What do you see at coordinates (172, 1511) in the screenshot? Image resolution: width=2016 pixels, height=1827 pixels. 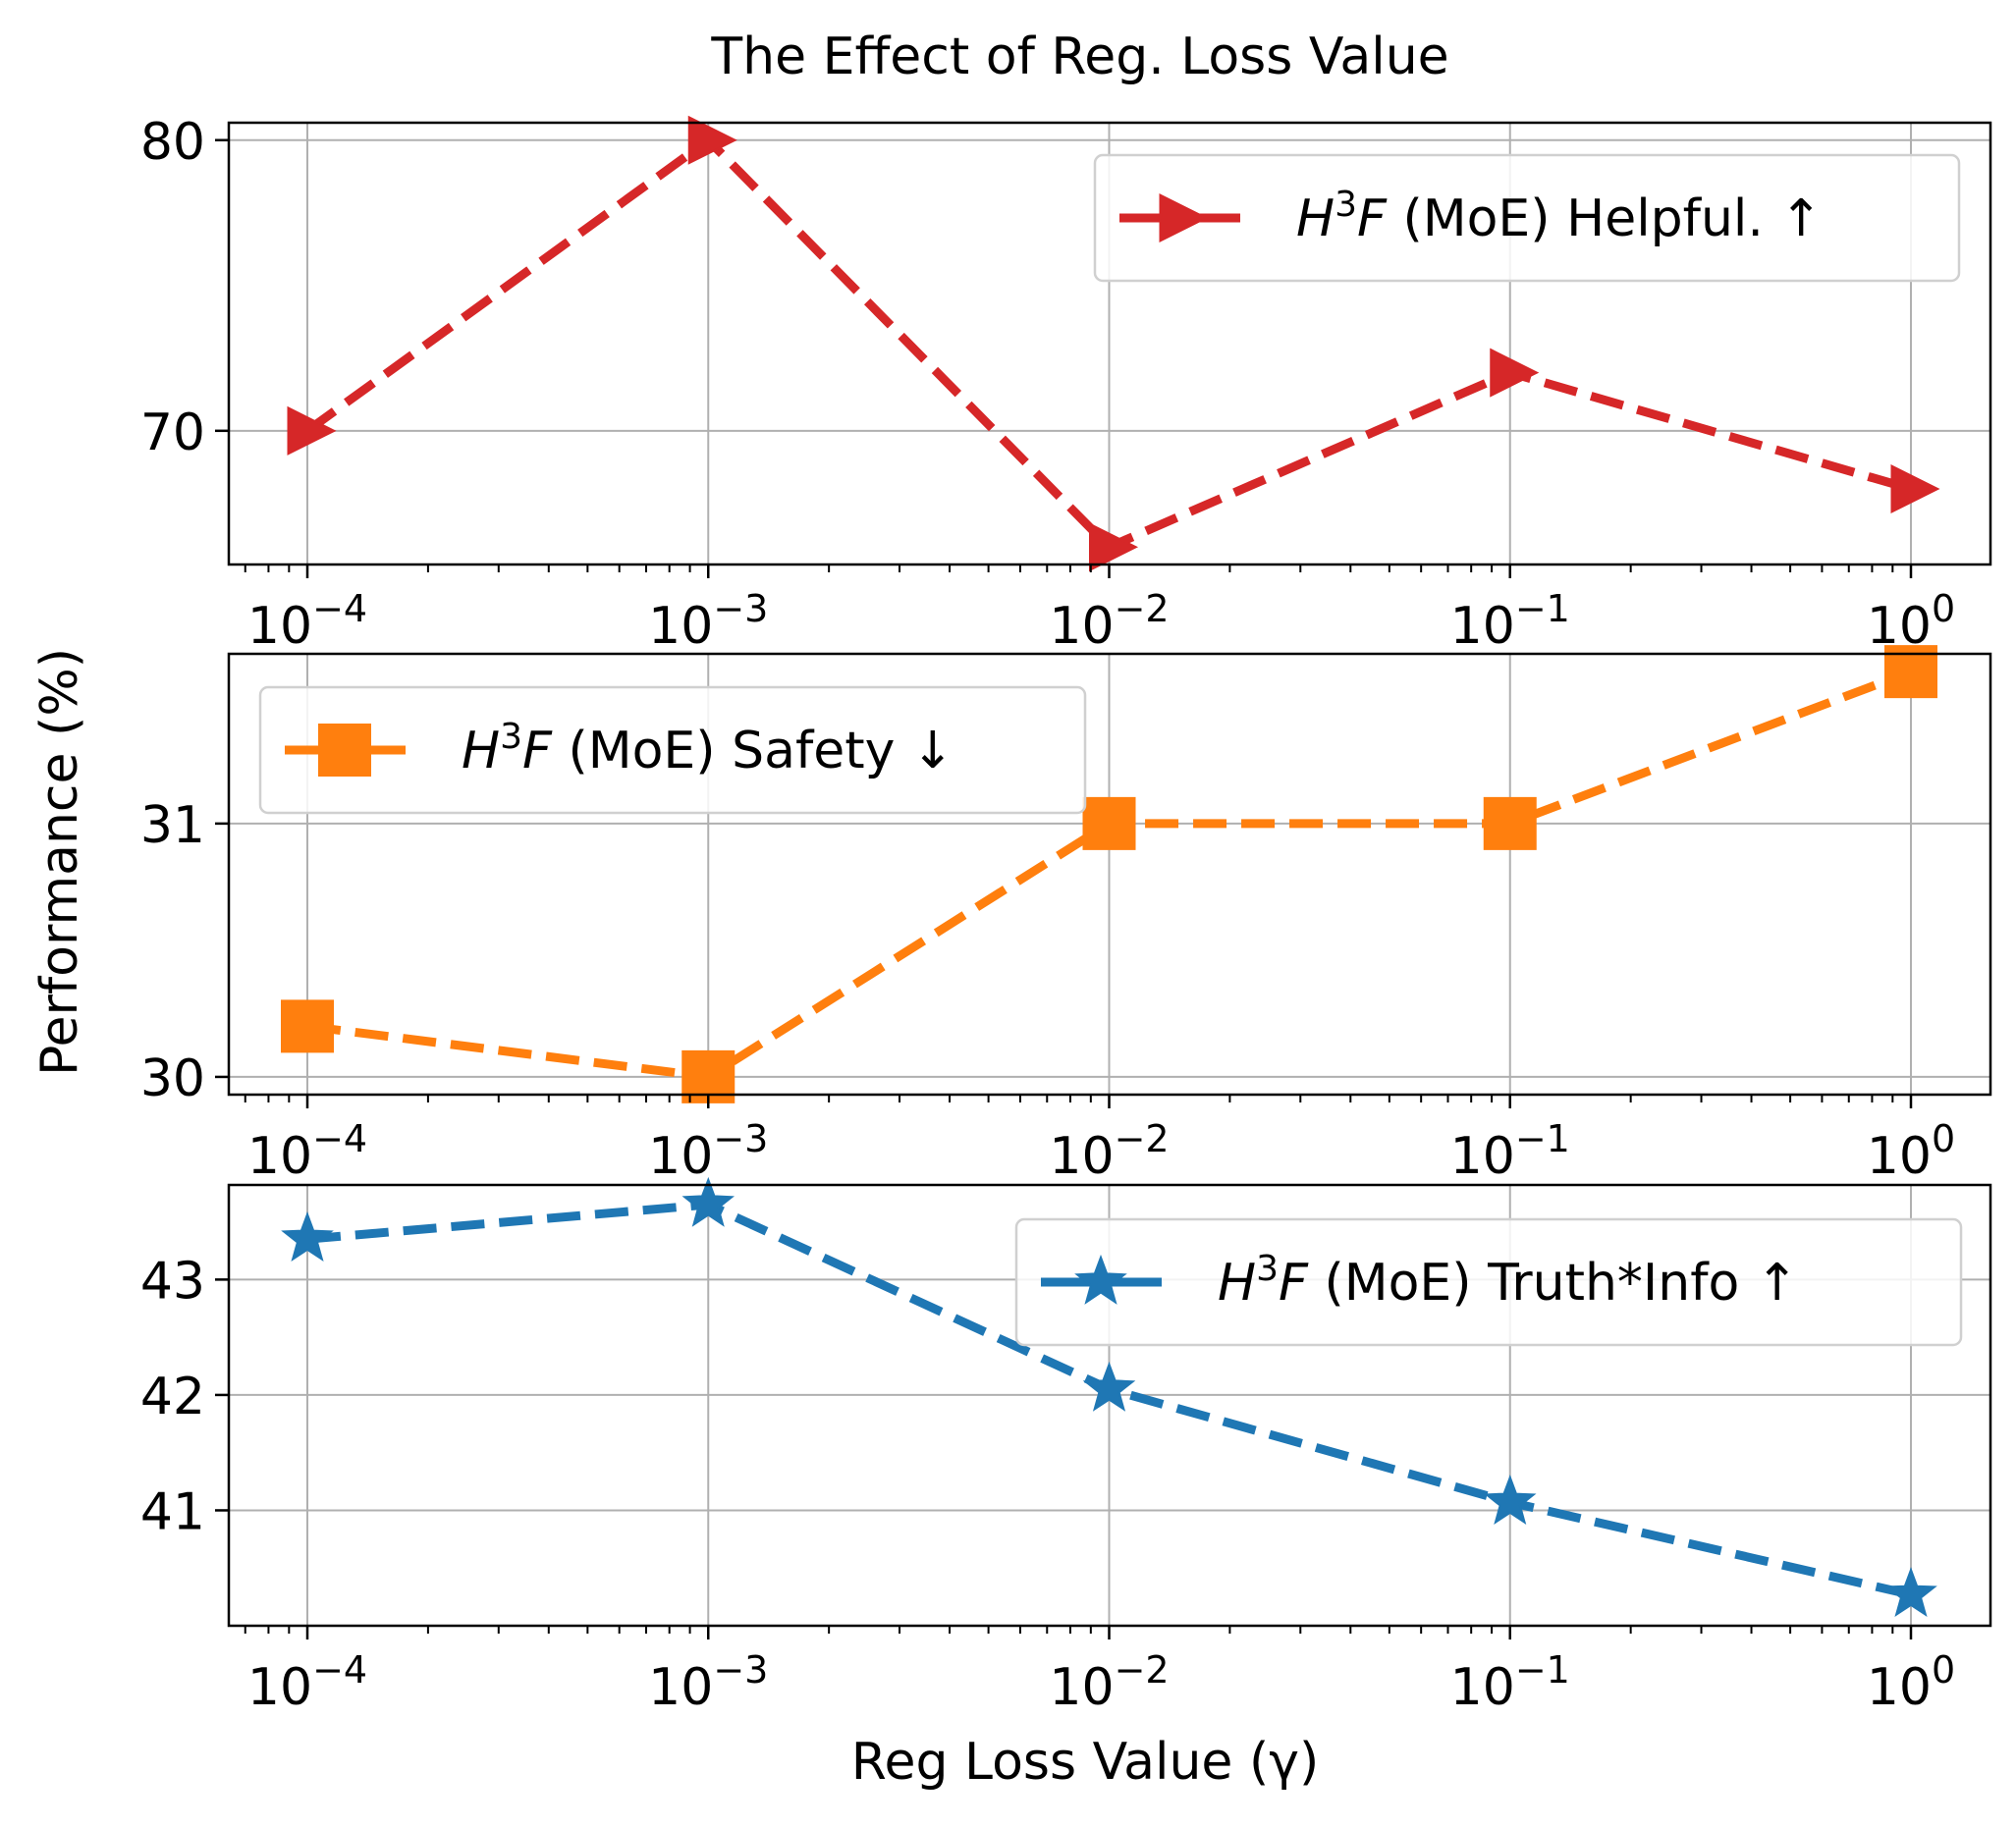 I see `y-tick-label: 41` at bounding box center [172, 1511].